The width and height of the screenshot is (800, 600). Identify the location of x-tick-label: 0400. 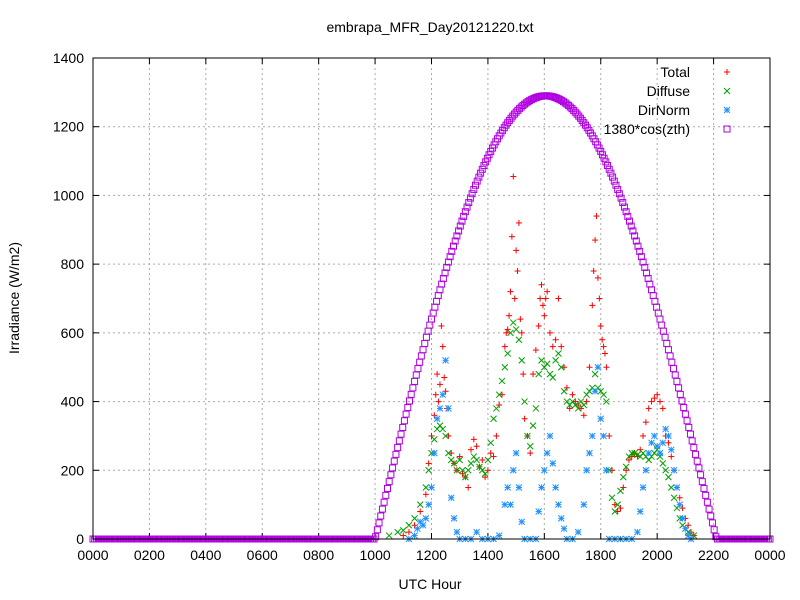
(205, 555).